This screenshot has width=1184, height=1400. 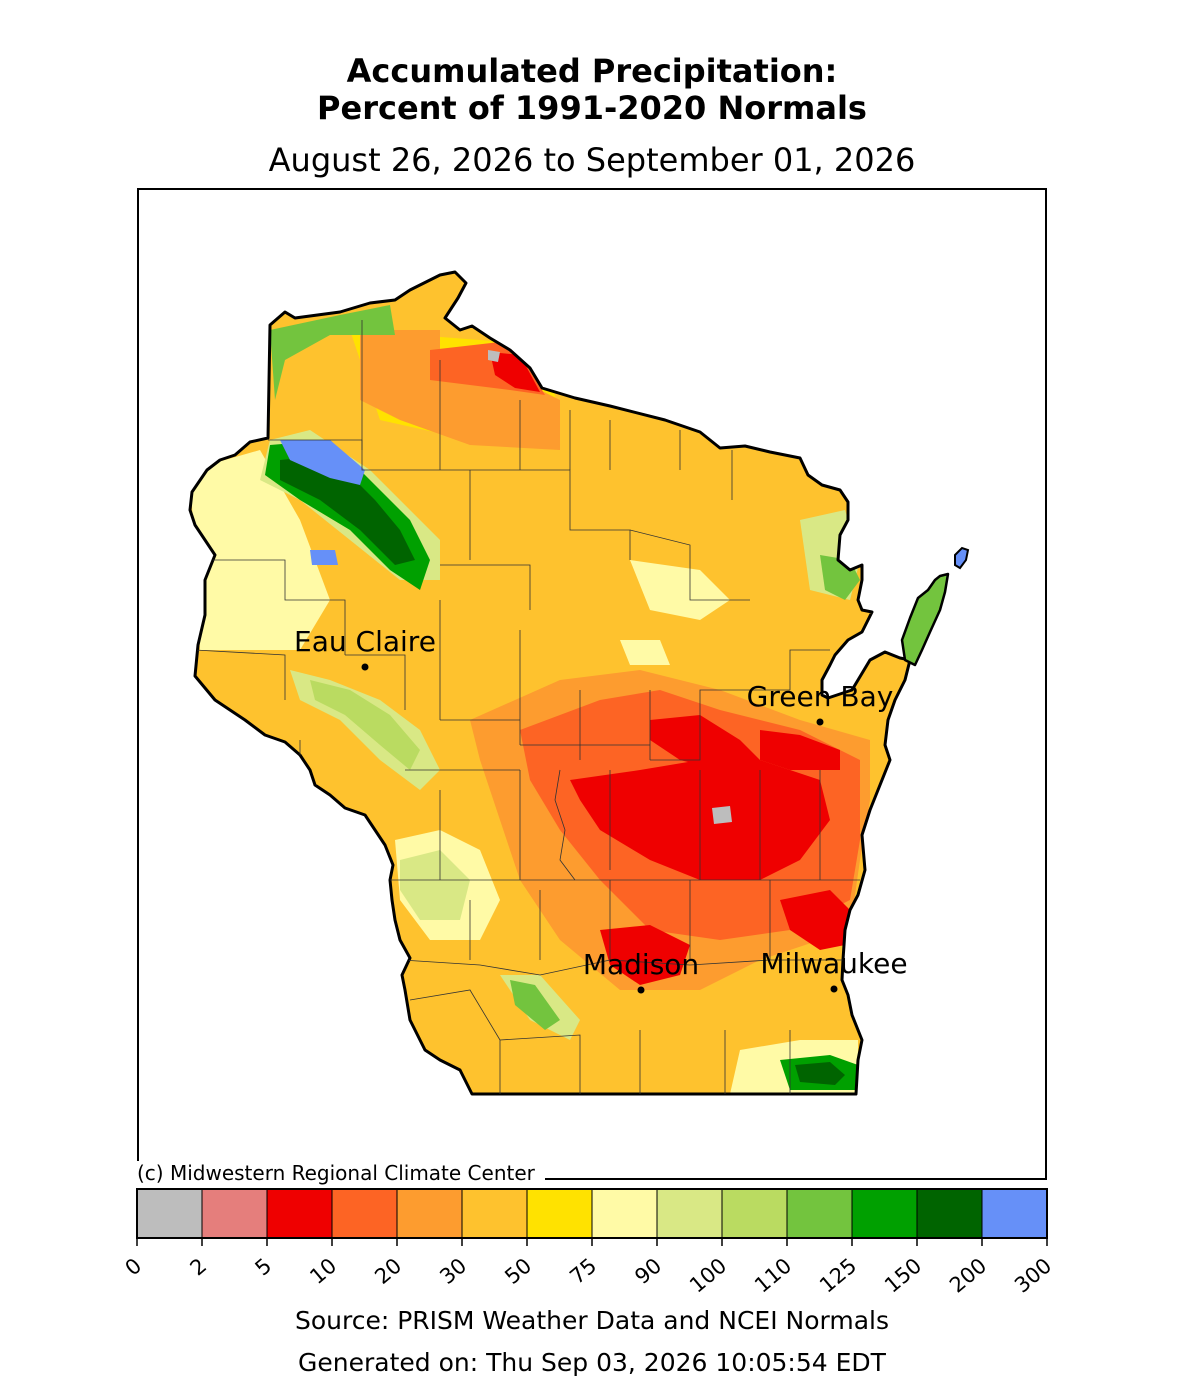 I want to click on credit-label: (c) Midwestern Regional Climate Center, so click(x=341, y=1173).